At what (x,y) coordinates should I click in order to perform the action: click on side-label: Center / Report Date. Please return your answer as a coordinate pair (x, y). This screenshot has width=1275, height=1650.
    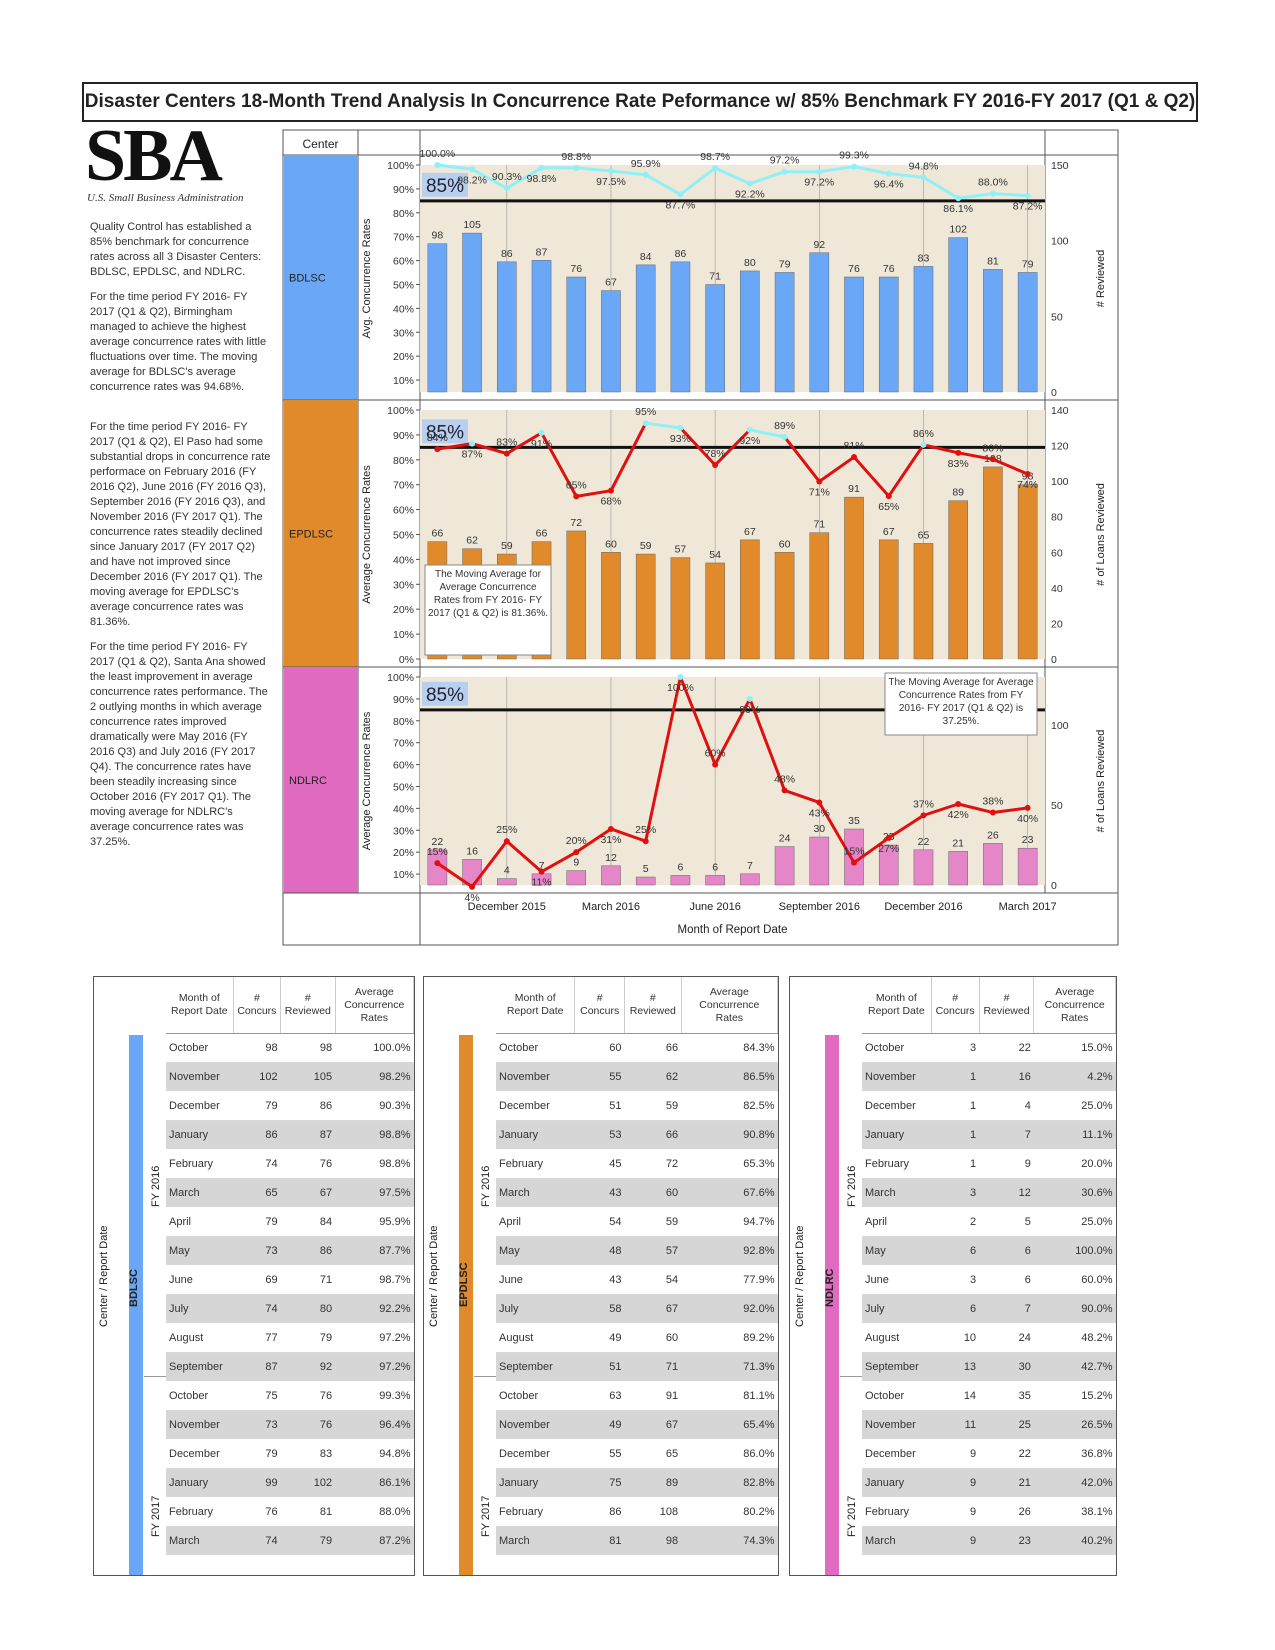
    Looking at the image, I should click on (104, 1276).